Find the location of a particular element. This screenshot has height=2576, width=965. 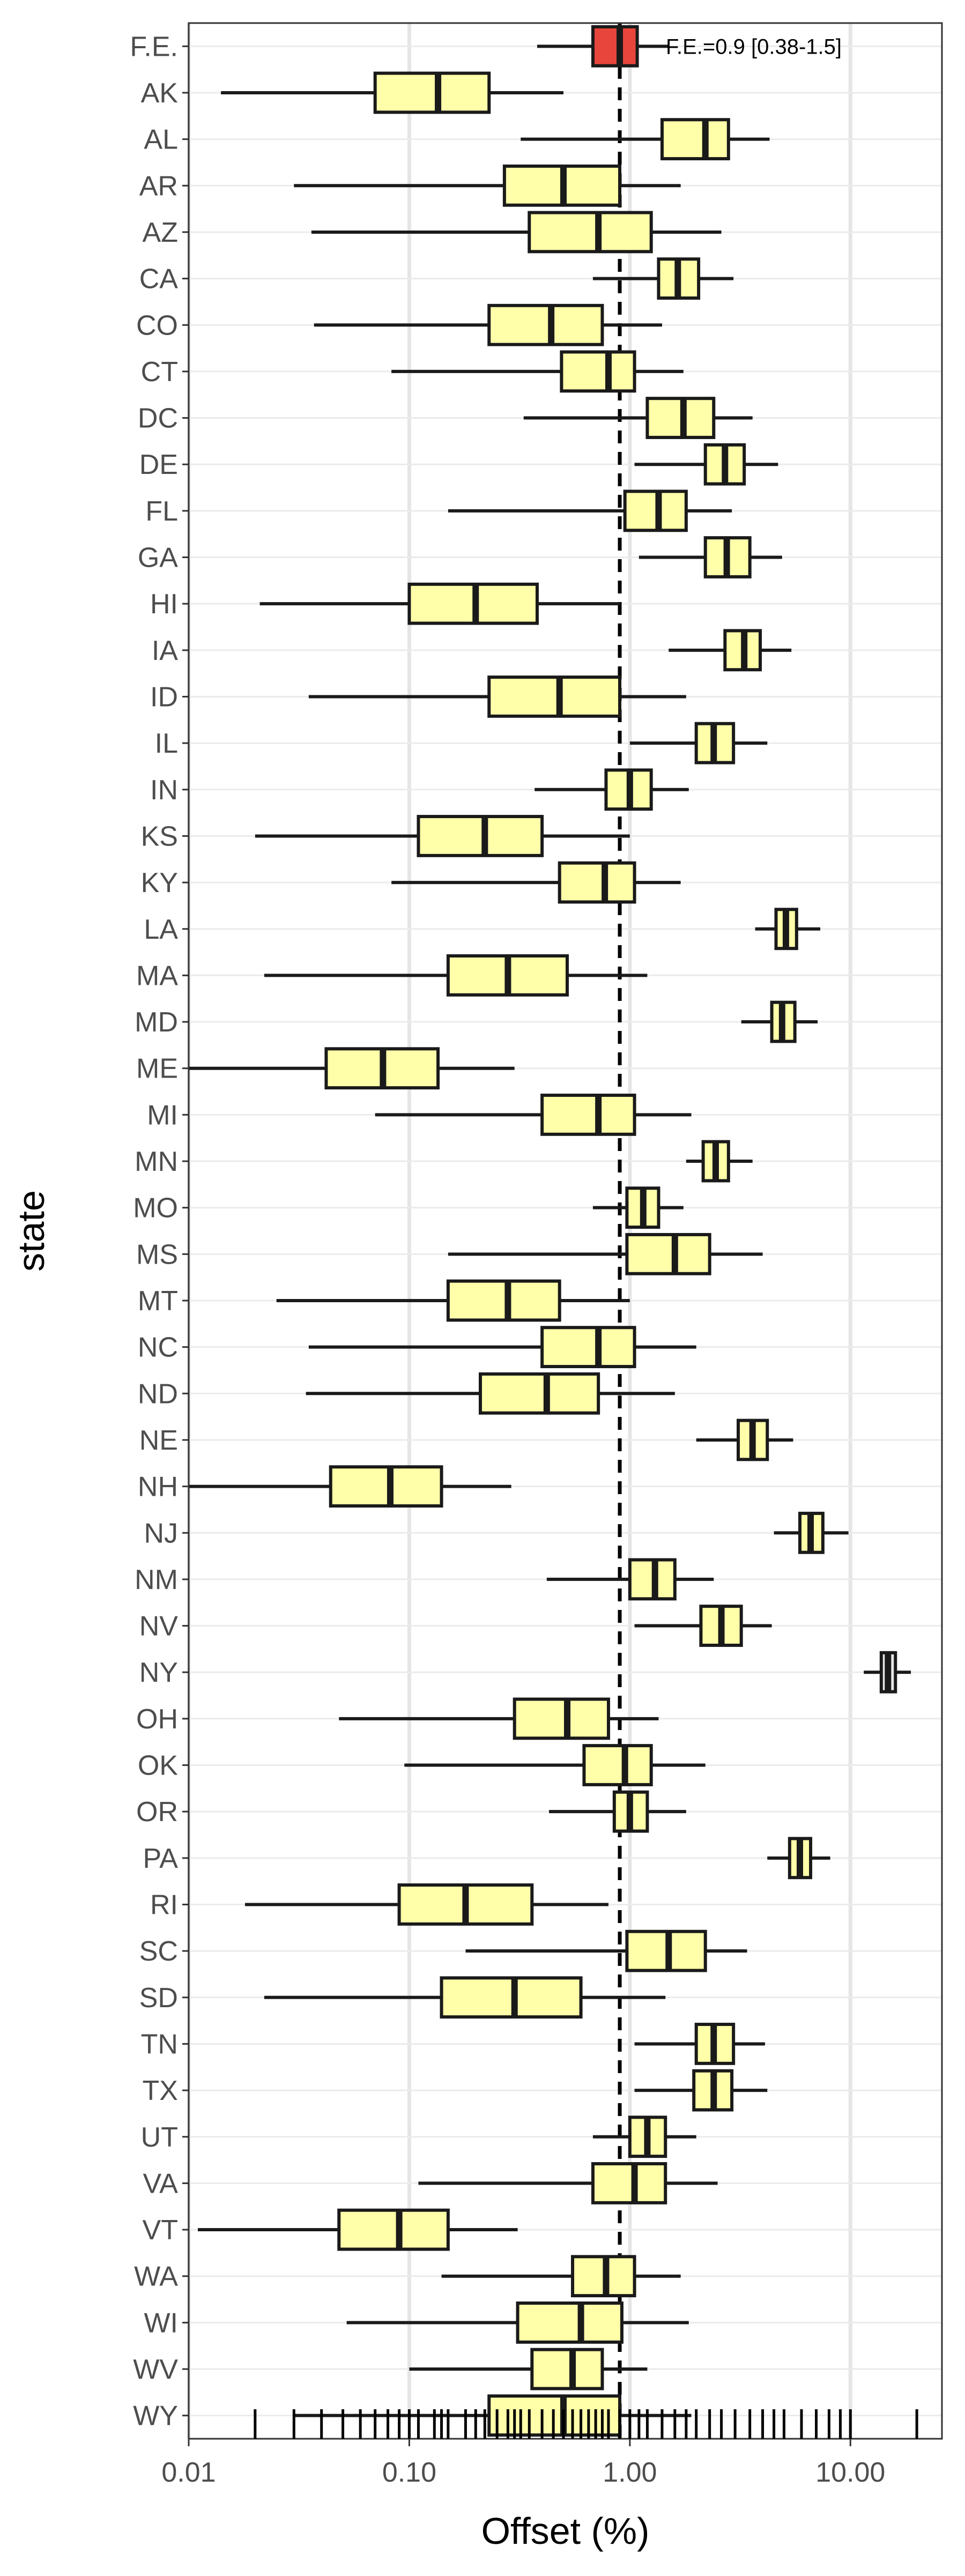

box-group-il is located at coordinates (698, 743).